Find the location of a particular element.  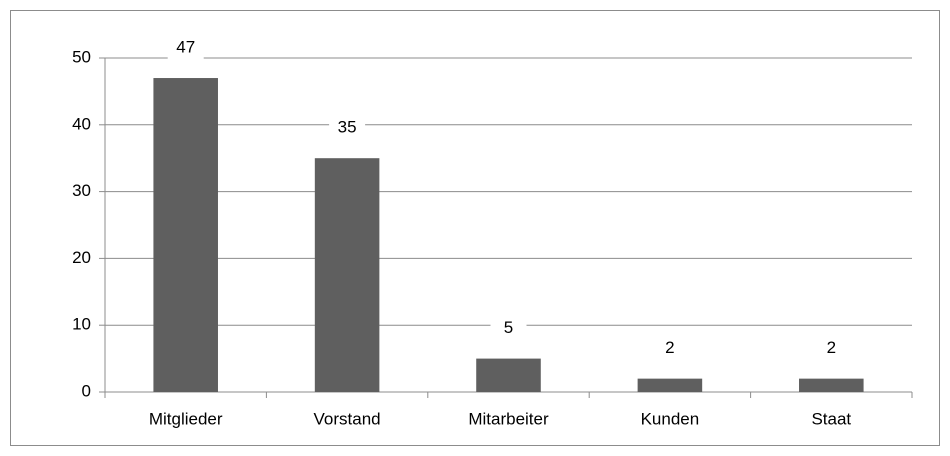

x-tick-label: Vorstand is located at coordinates (347, 418).